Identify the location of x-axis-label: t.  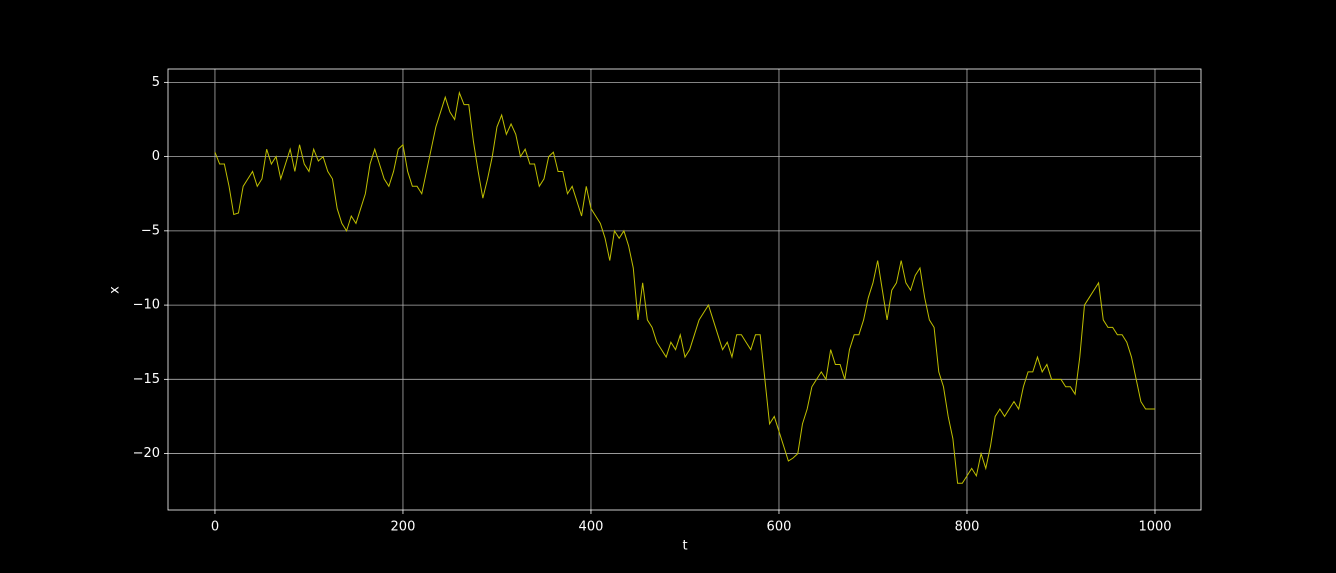
(684, 546).